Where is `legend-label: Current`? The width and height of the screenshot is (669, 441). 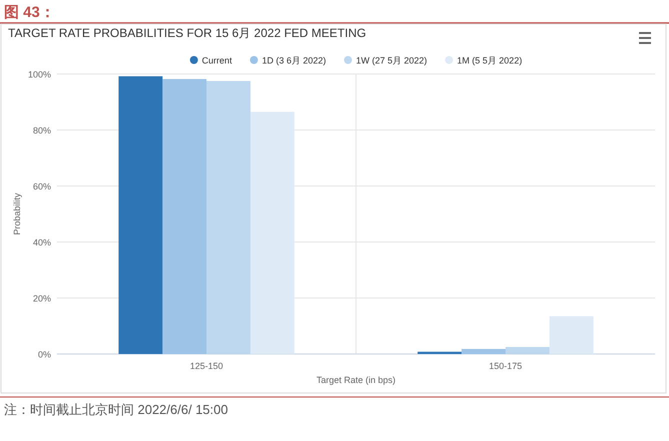
legend-label: Current is located at coordinates (217, 61).